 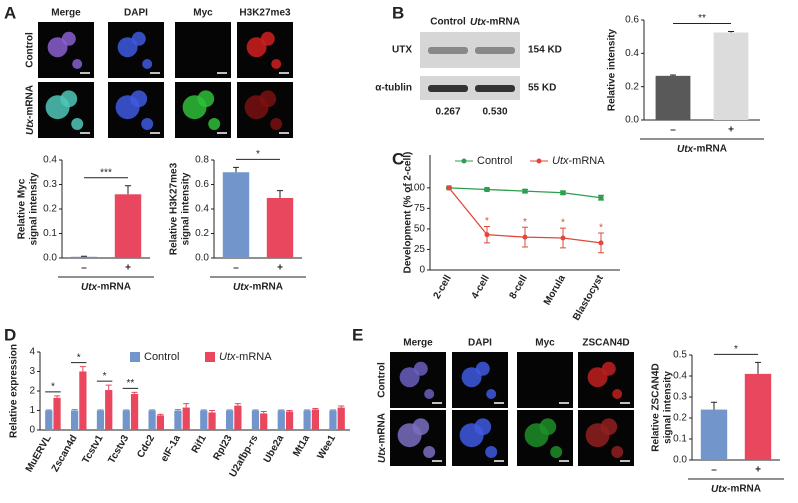 I want to click on y-tick-label: 0, so click(x=422, y=270).